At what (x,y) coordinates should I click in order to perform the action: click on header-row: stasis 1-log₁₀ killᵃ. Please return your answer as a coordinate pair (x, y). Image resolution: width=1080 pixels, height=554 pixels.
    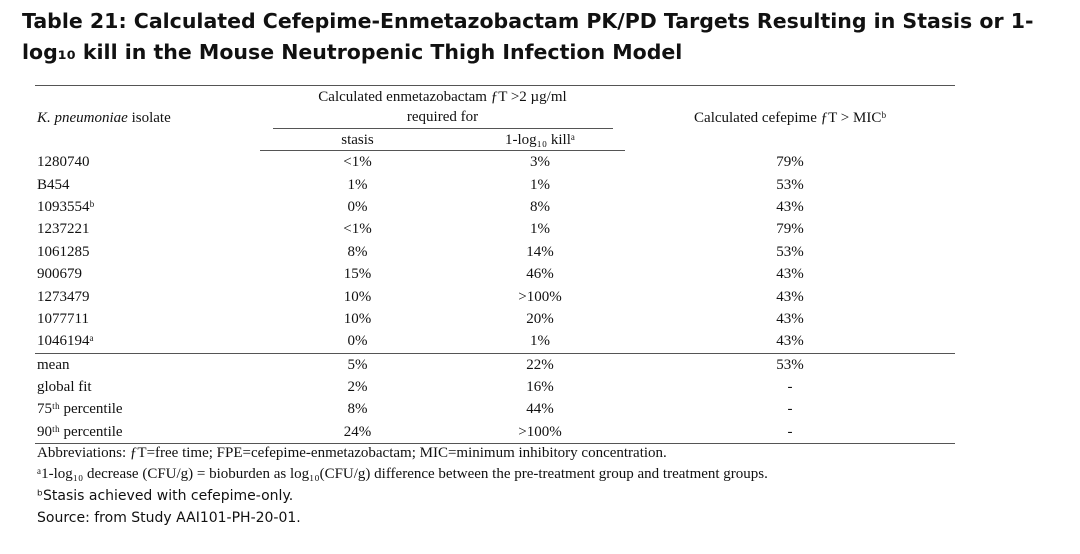
    Looking at the image, I should click on (495, 140).